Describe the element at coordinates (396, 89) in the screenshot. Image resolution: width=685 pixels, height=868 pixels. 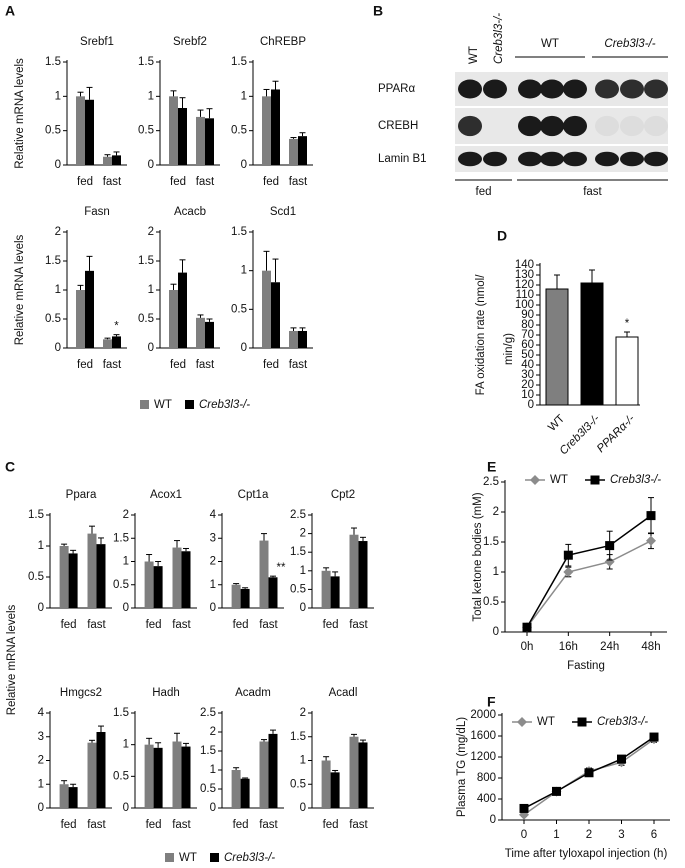
I see `protein-label: PPARα` at that location.